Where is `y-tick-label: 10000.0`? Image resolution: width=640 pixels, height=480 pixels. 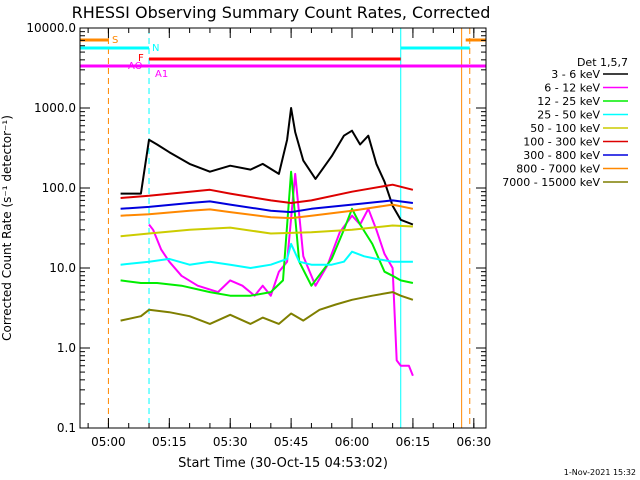
y-tick-label: 10000.0 is located at coordinates (51, 28).